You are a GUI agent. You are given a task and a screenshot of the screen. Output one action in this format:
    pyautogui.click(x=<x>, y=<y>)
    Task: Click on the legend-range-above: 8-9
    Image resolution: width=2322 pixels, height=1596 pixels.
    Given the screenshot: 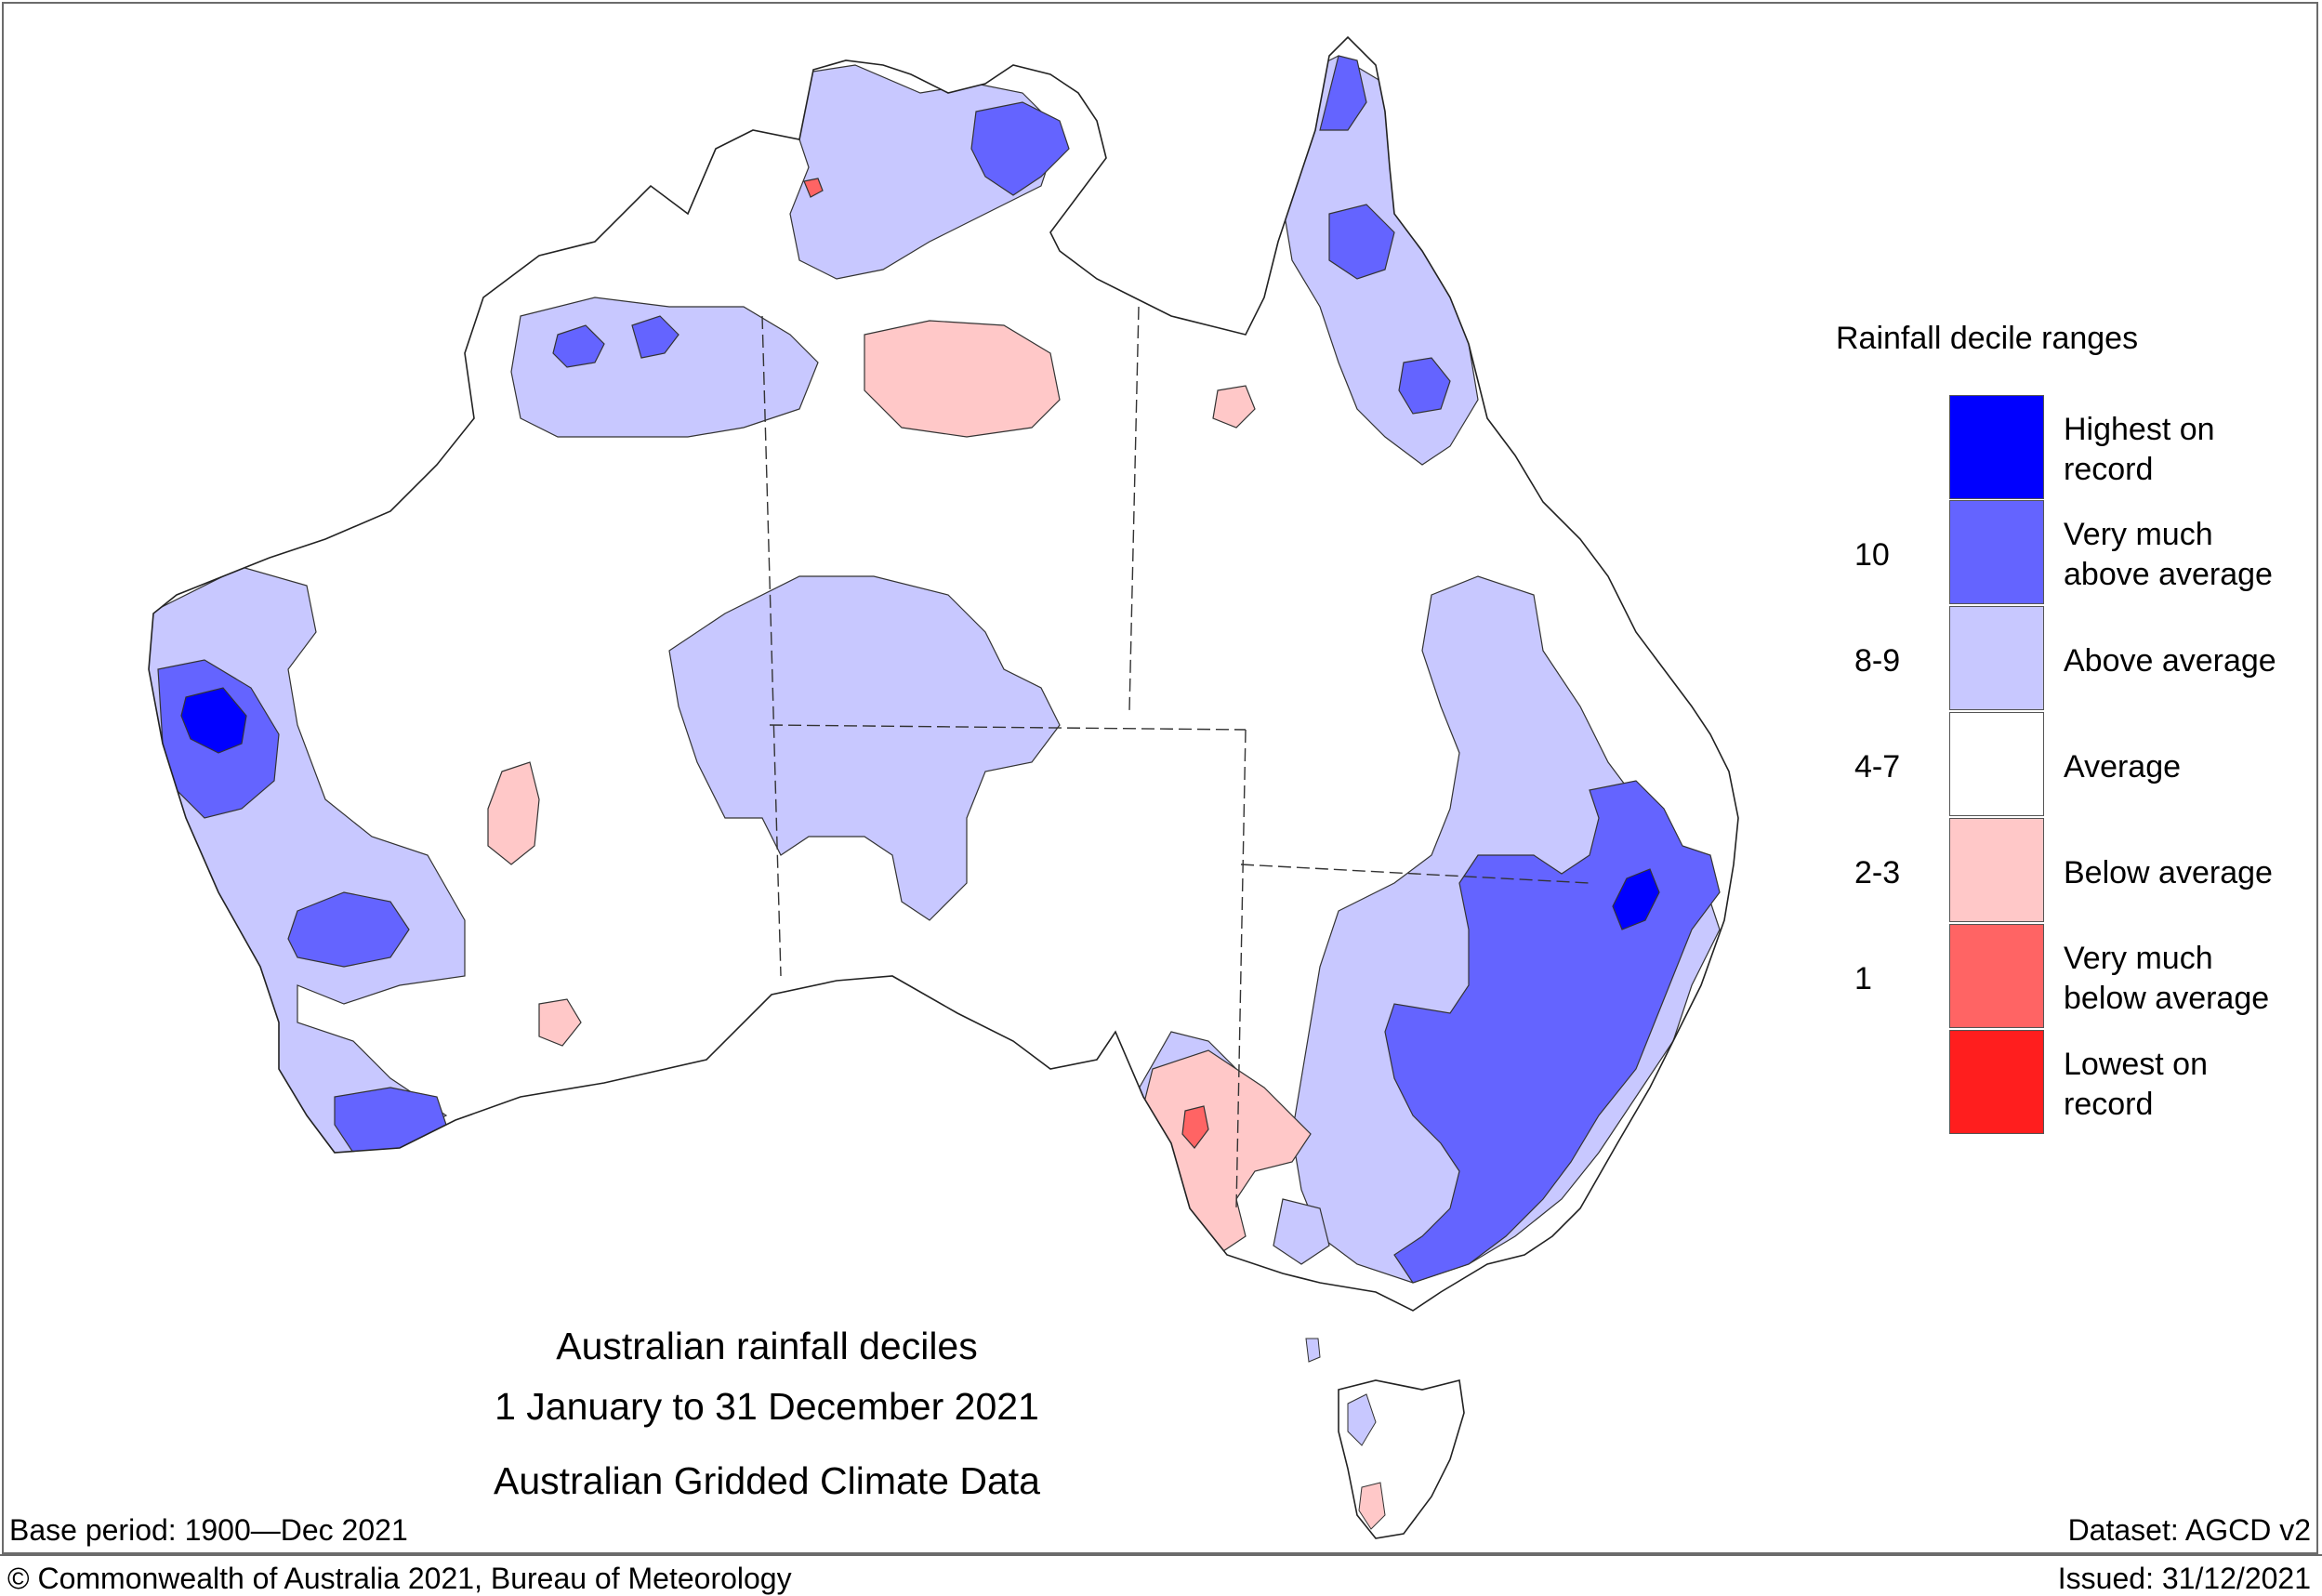 What is the action you would take?
    pyautogui.click(x=1877, y=661)
    